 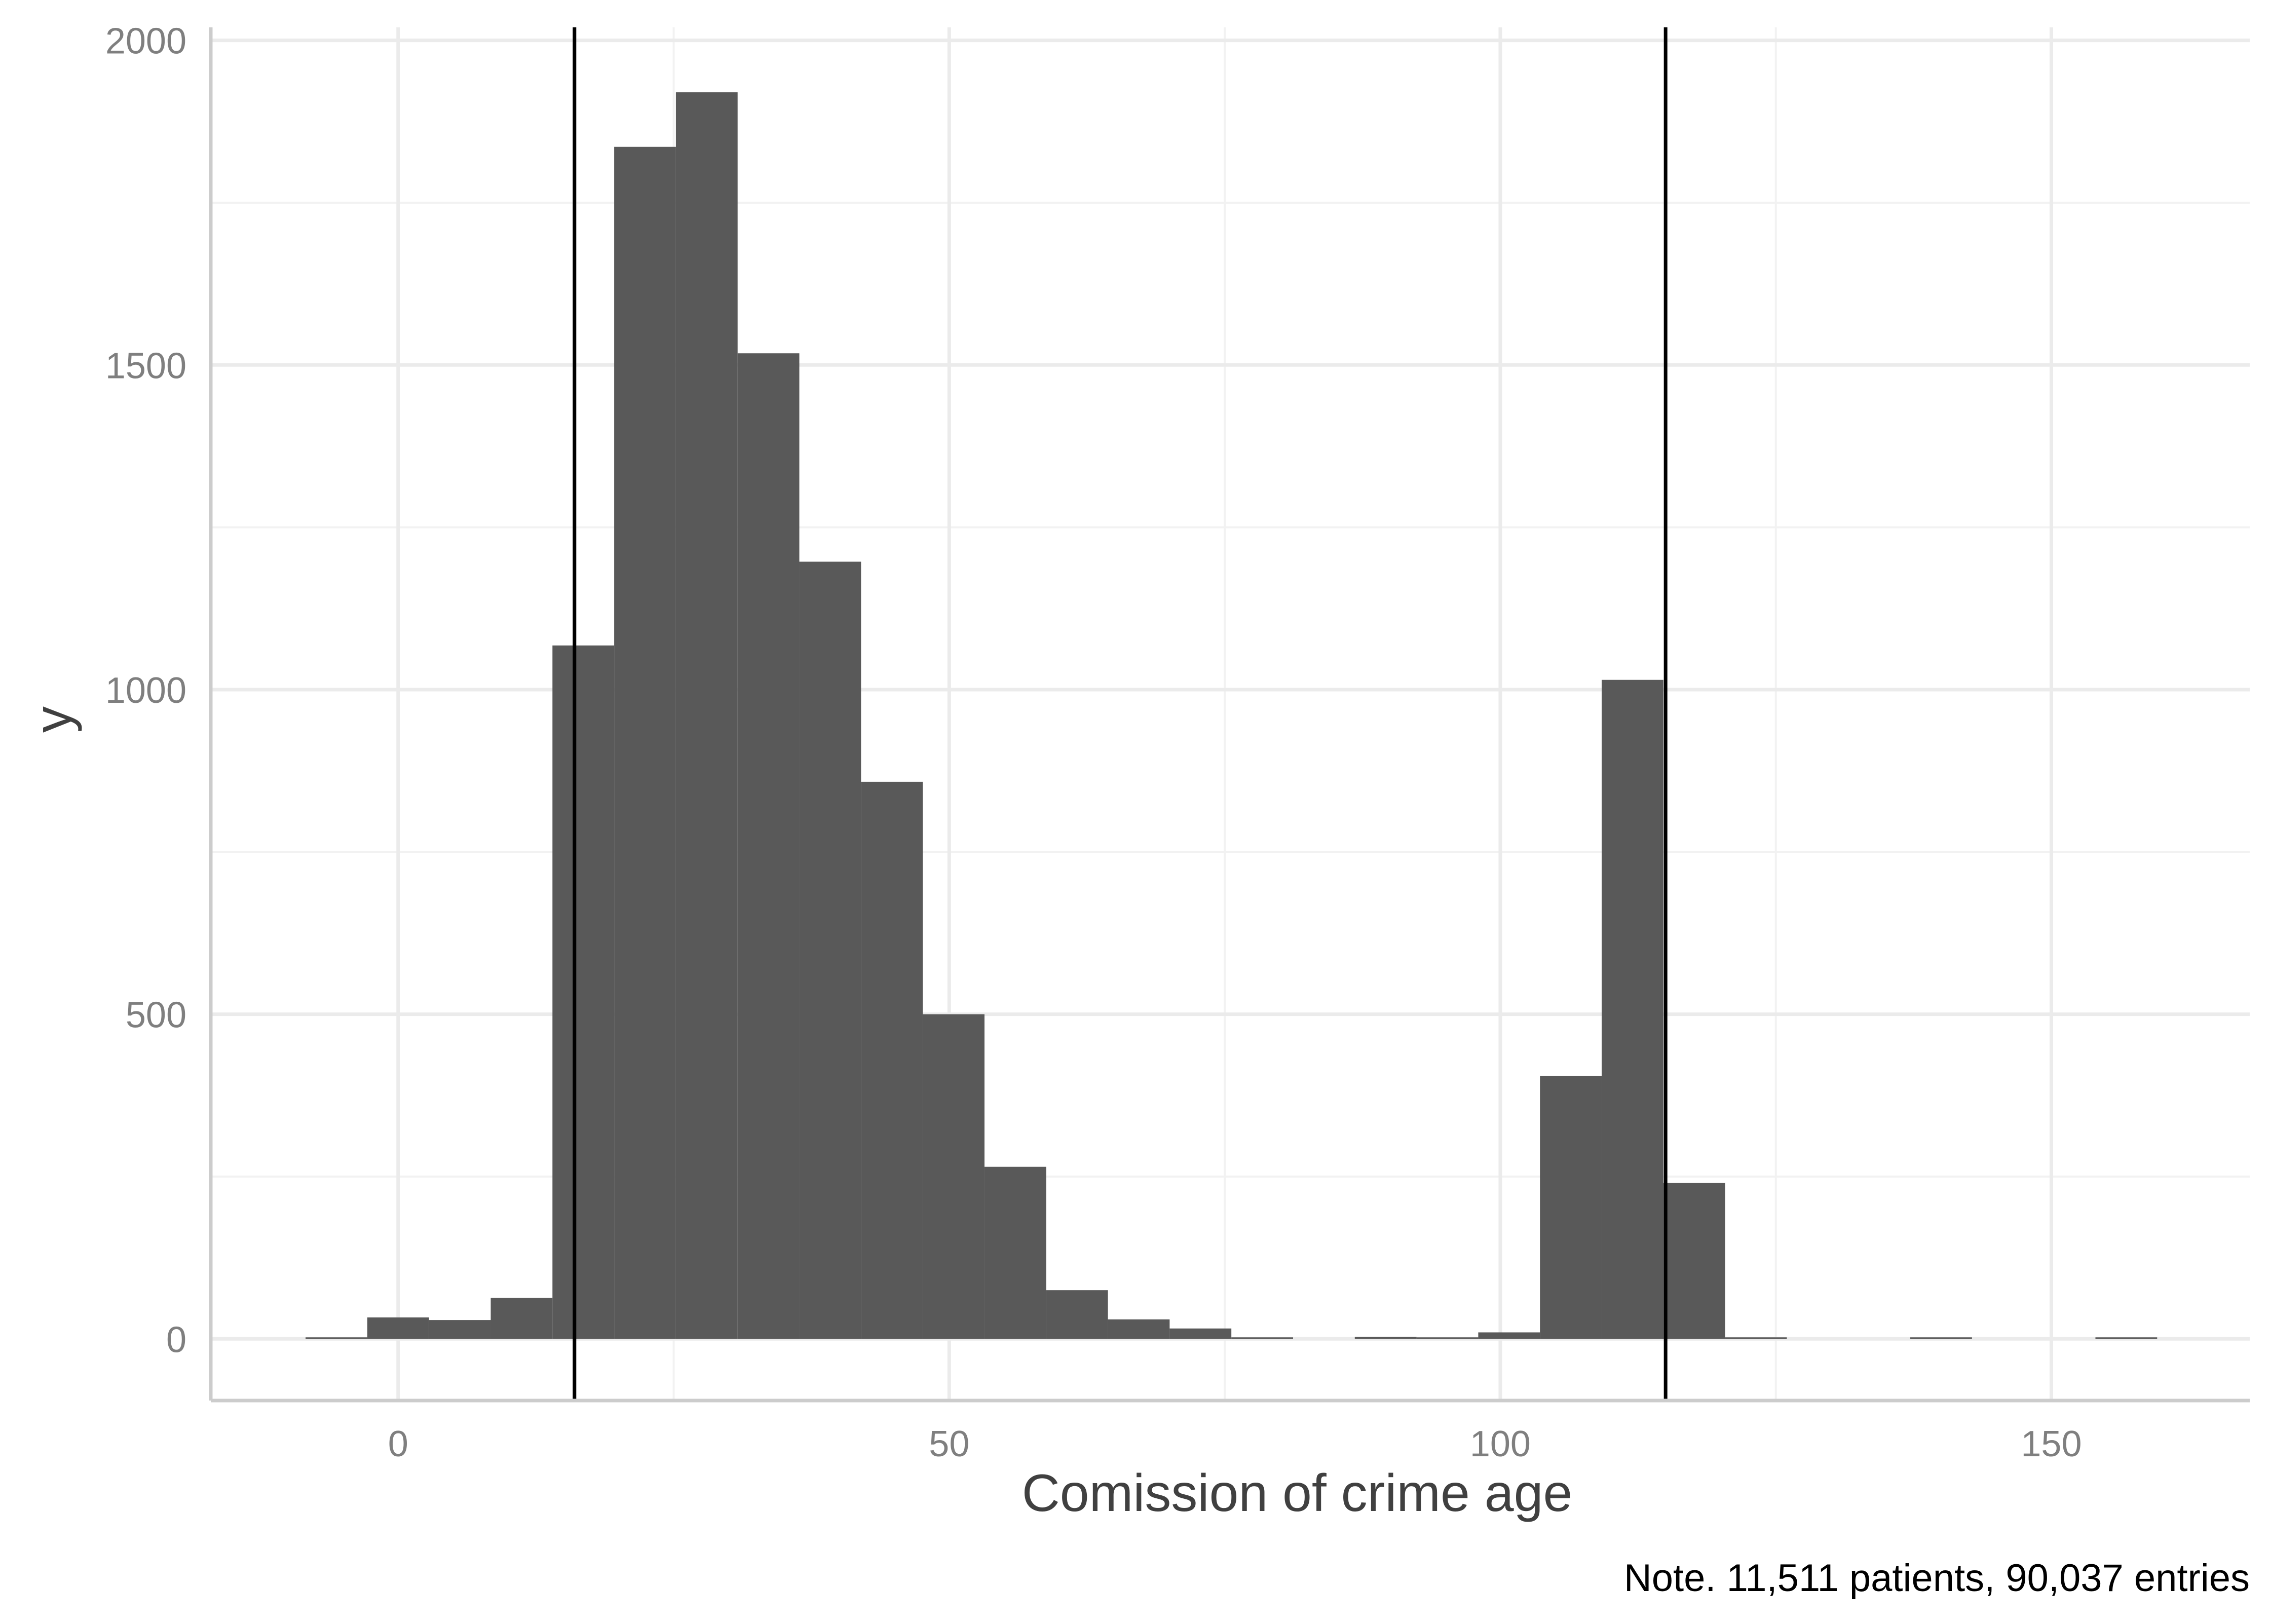 I want to click on y-tick-label: 0, so click(x=176, y=1339).